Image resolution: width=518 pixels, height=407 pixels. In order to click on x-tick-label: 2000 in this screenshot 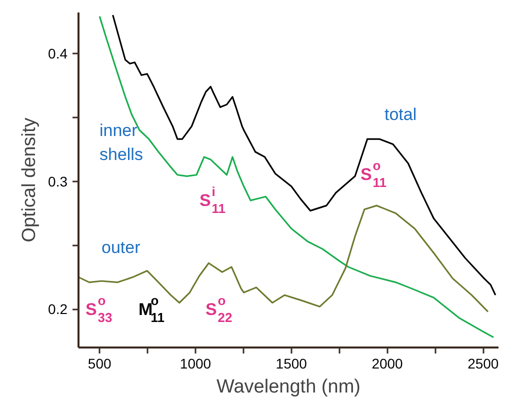, I will do `click(388, 364)`.